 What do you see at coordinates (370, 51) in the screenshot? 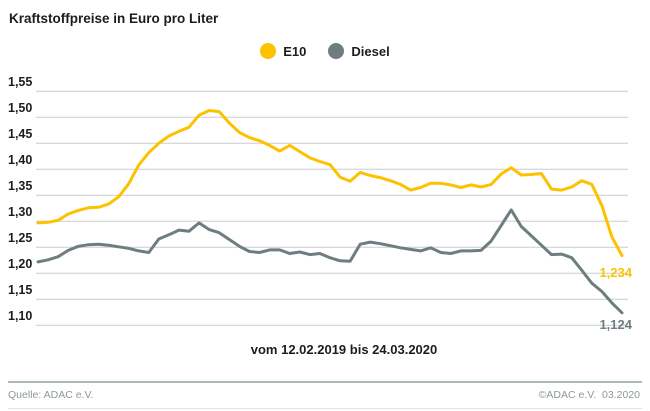
I see `legend-label-diesel: Diesel` at bounding box center [370, 51].